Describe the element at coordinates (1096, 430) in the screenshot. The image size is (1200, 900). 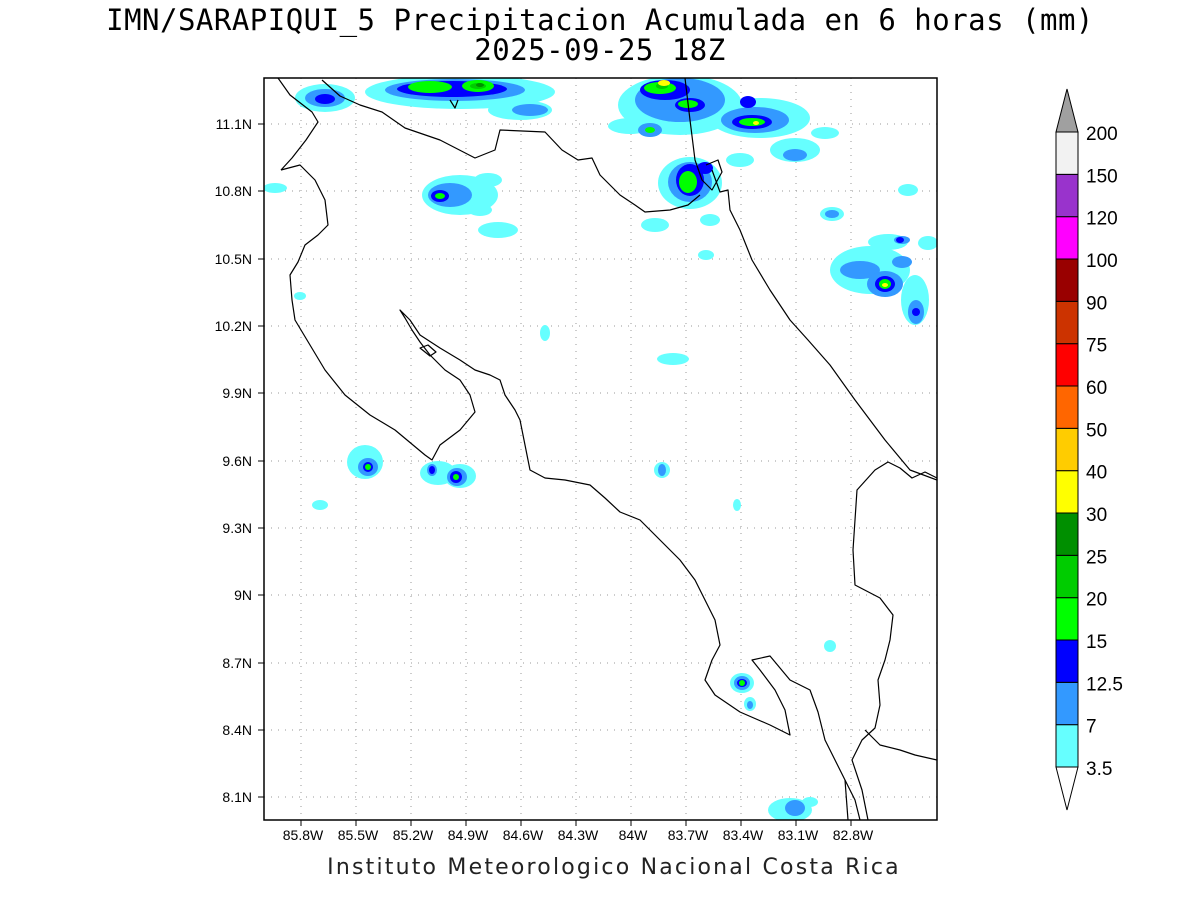
I see `colorbar-label: 50` at that location.